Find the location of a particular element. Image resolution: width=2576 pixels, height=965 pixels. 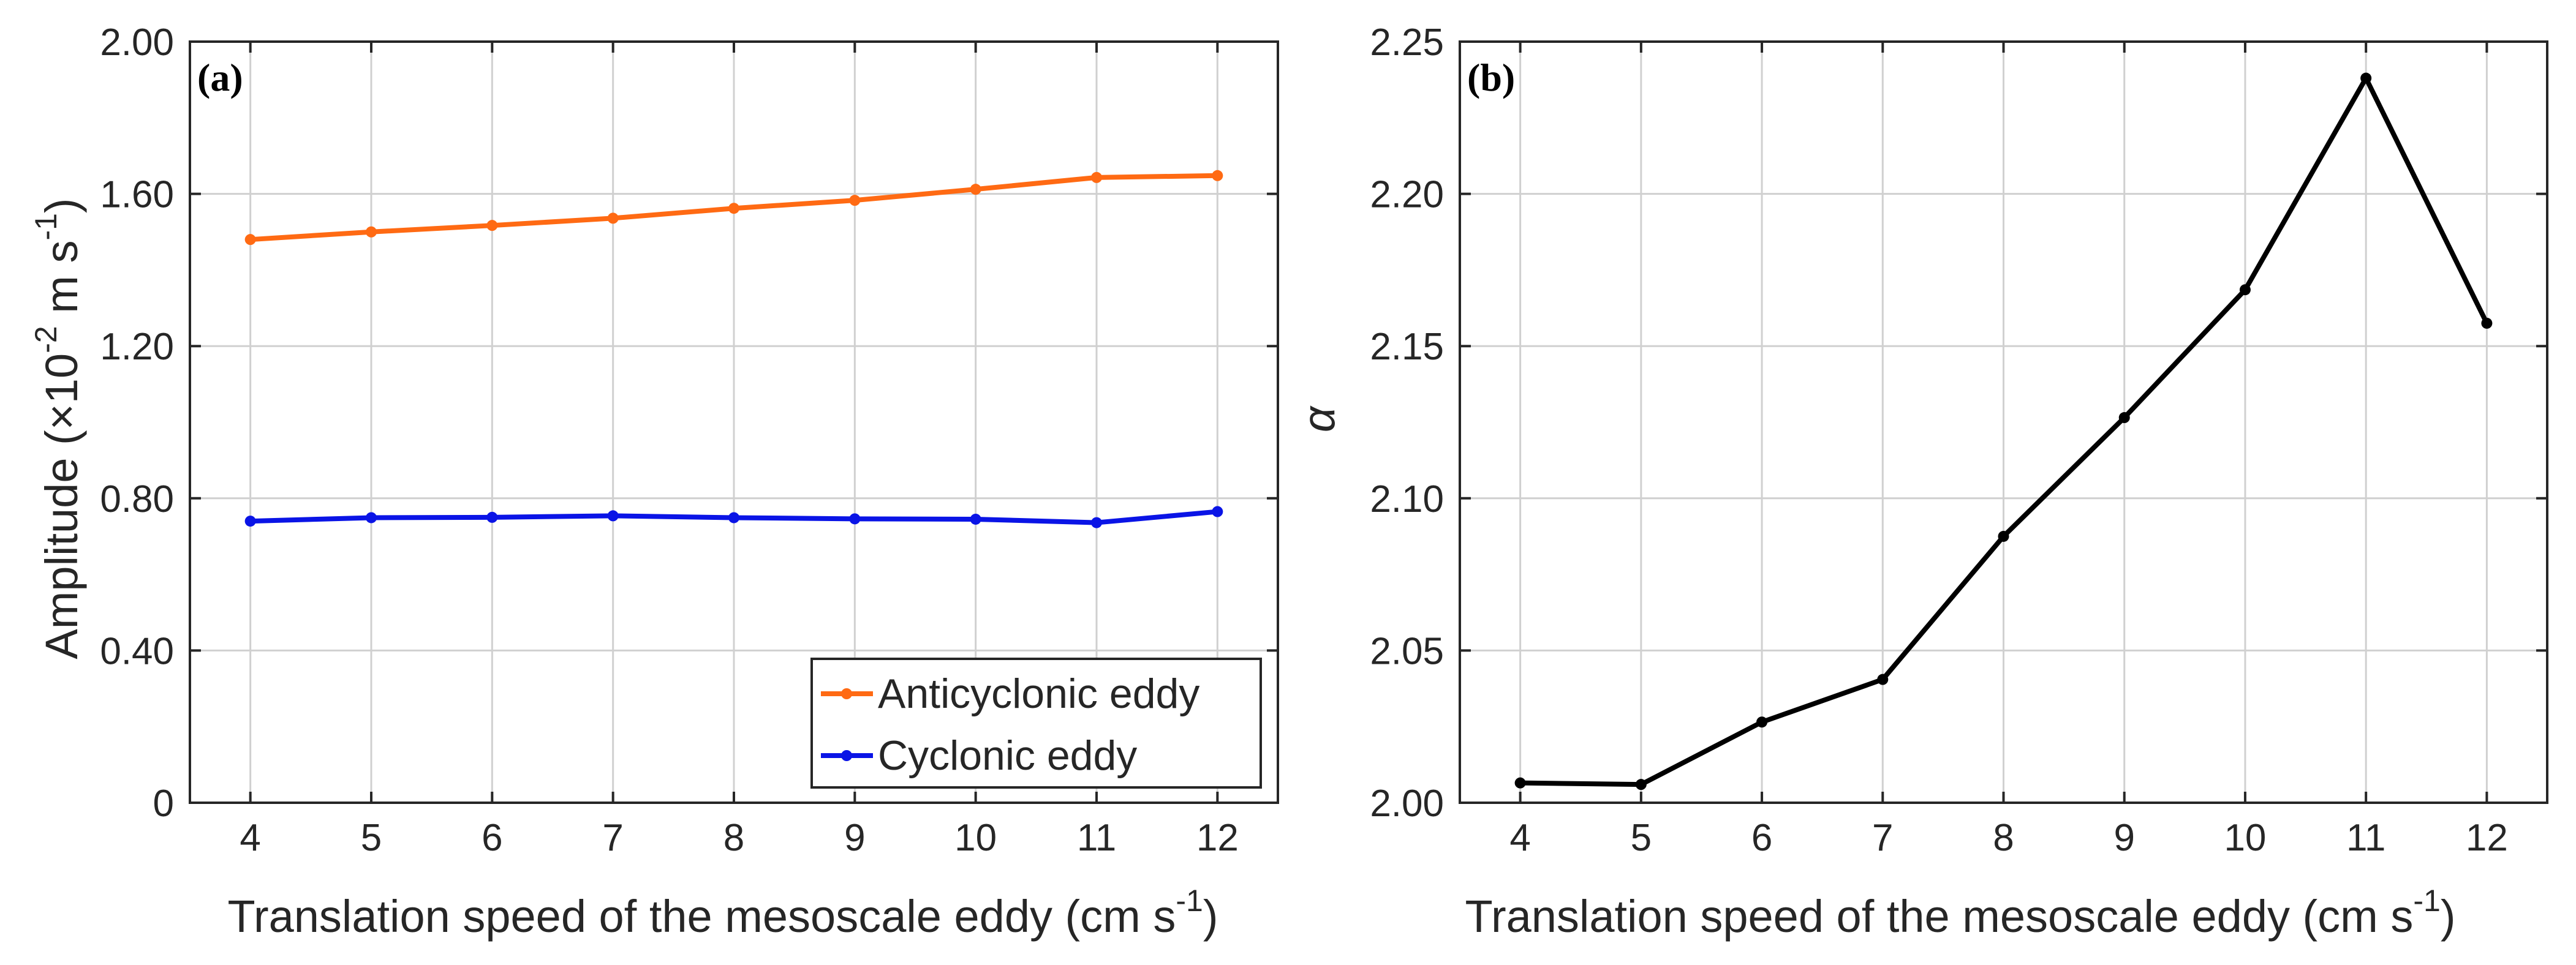

y-tick-label: 2.15 is located at coordinates (1407, 347).